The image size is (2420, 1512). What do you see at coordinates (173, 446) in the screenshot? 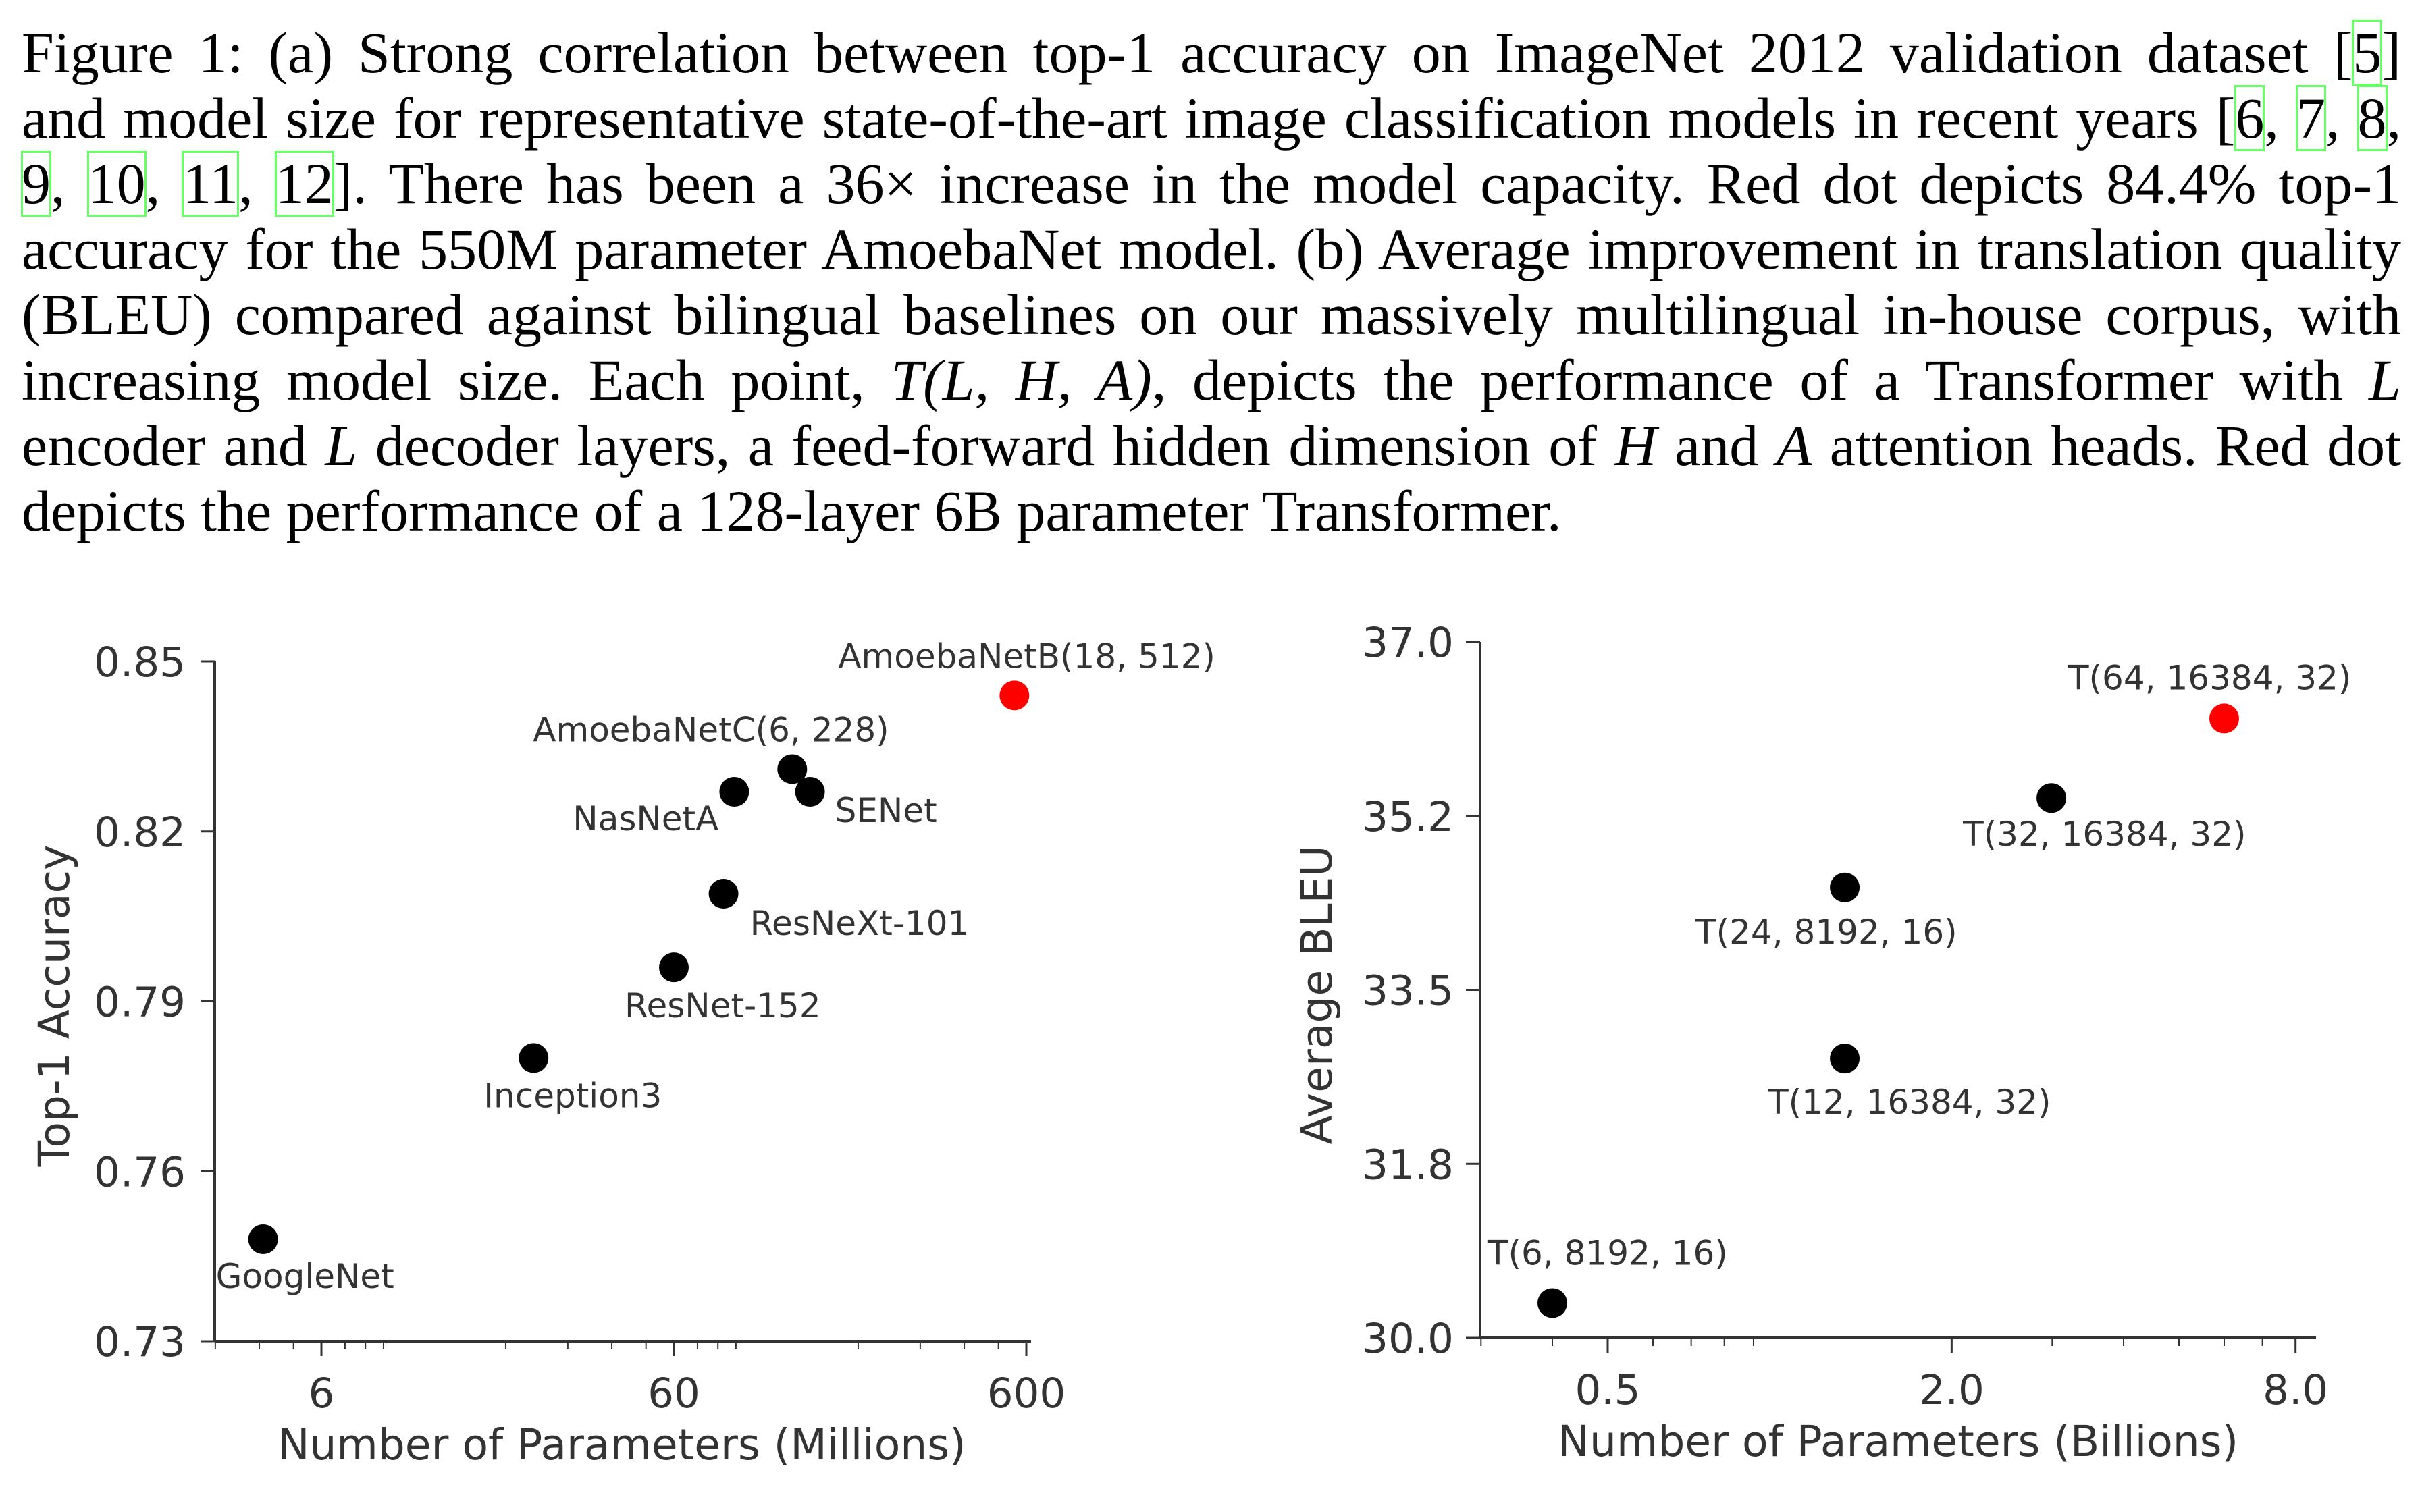
I see `caption-text: encoder and` at bounding box center [173, 446].